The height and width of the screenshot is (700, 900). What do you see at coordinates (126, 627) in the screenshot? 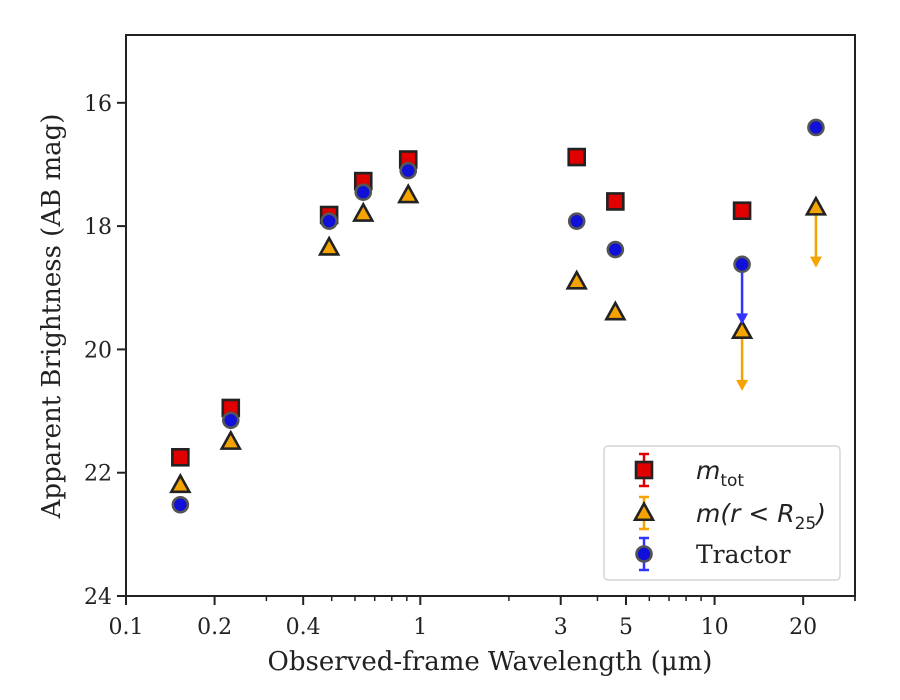
I see `x-tick-label: 0.1` at bounding box center [126, 627].